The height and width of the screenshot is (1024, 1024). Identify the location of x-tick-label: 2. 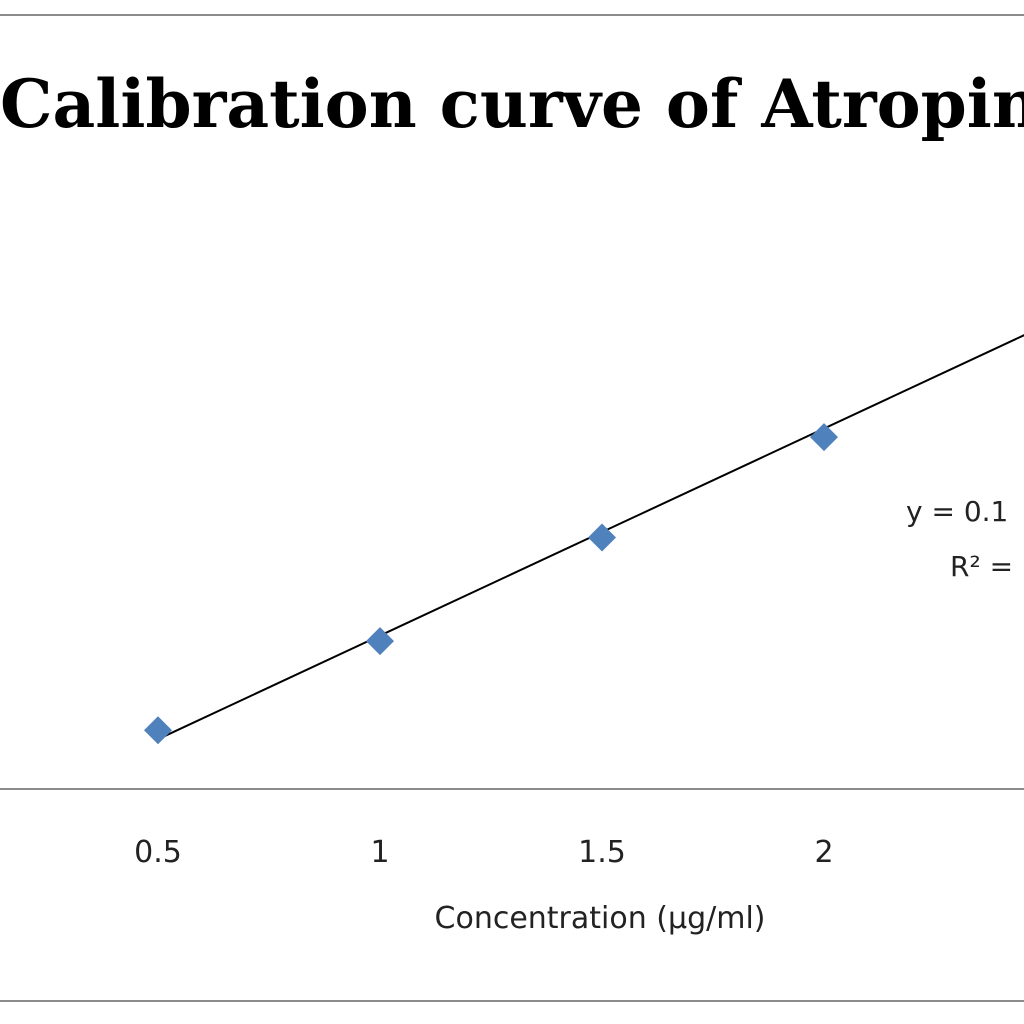
(823, 852).